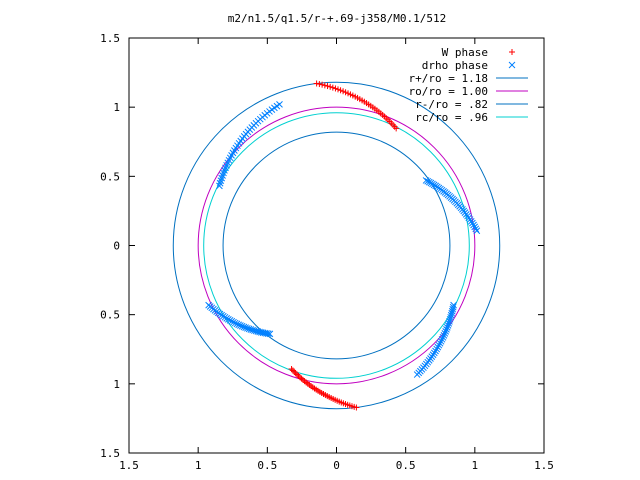 The width and height of the screenshot is (640, 480). Describe the element at coordinates (406, 465) in the screenshot. I see `x-tick-label-4: 0.5` at that location.